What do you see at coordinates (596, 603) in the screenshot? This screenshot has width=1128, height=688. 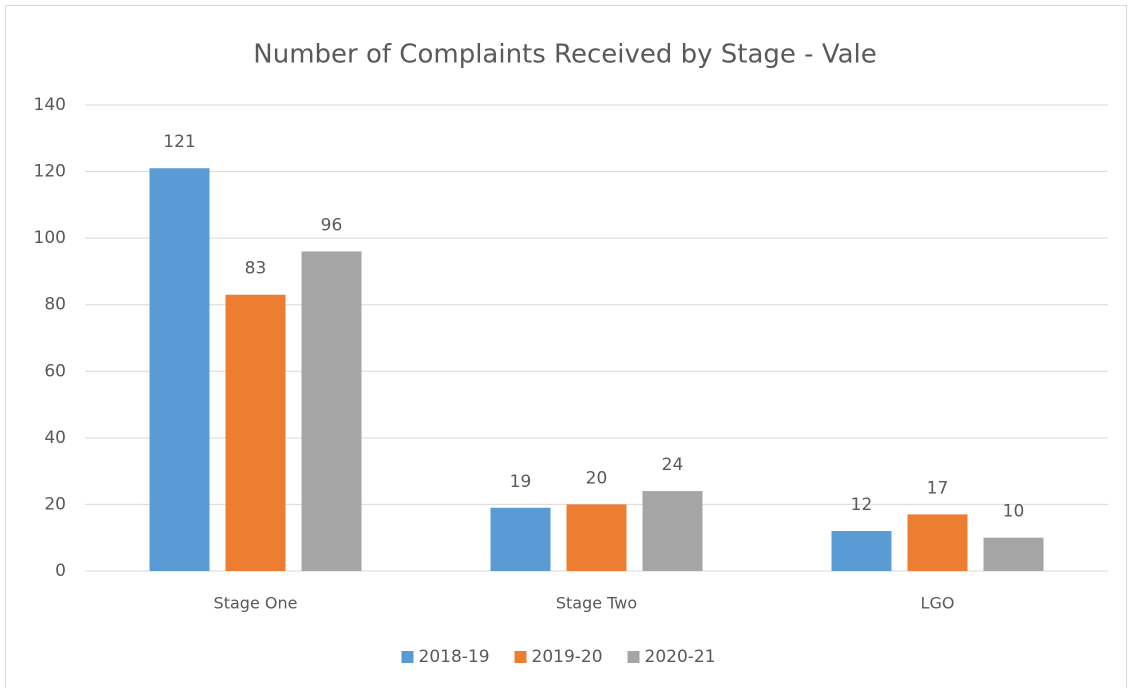 I see `x-tick-label: Stage Two` at bounding box center [596, 603].